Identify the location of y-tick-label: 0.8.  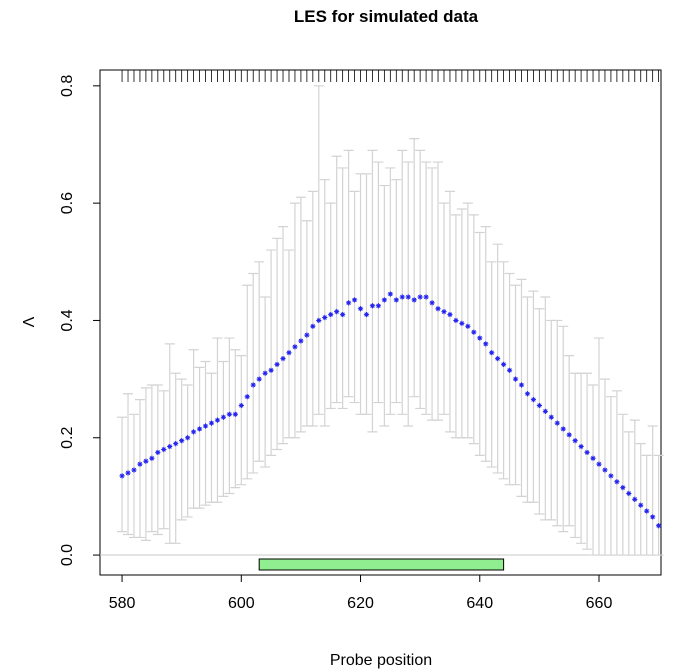
(67, 86).